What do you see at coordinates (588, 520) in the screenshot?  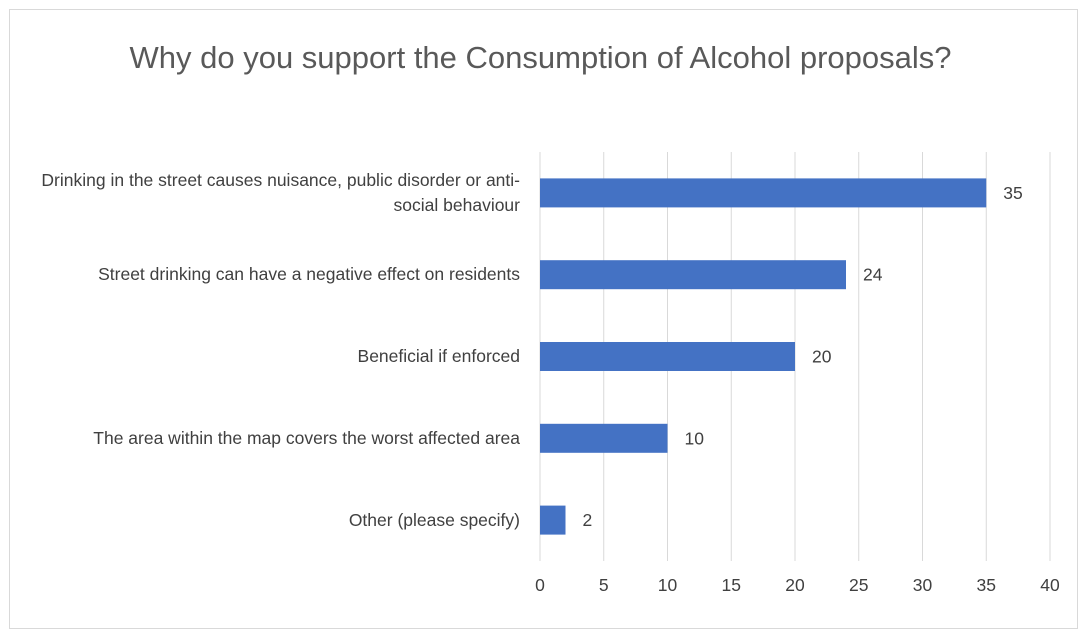 I see `data-label: 2` at bounding box center [588, 520].